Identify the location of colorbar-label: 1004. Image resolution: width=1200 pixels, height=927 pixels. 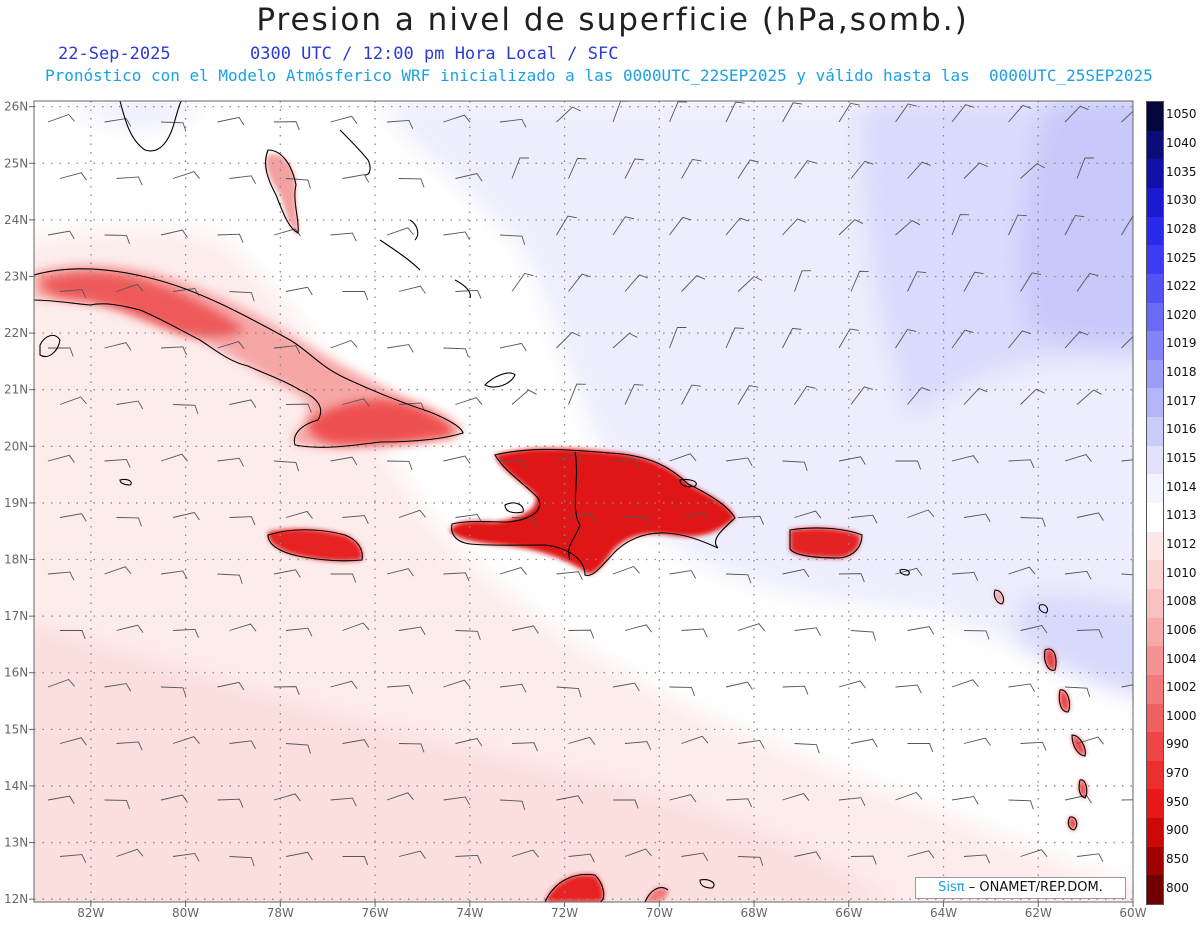
(1181, 658).